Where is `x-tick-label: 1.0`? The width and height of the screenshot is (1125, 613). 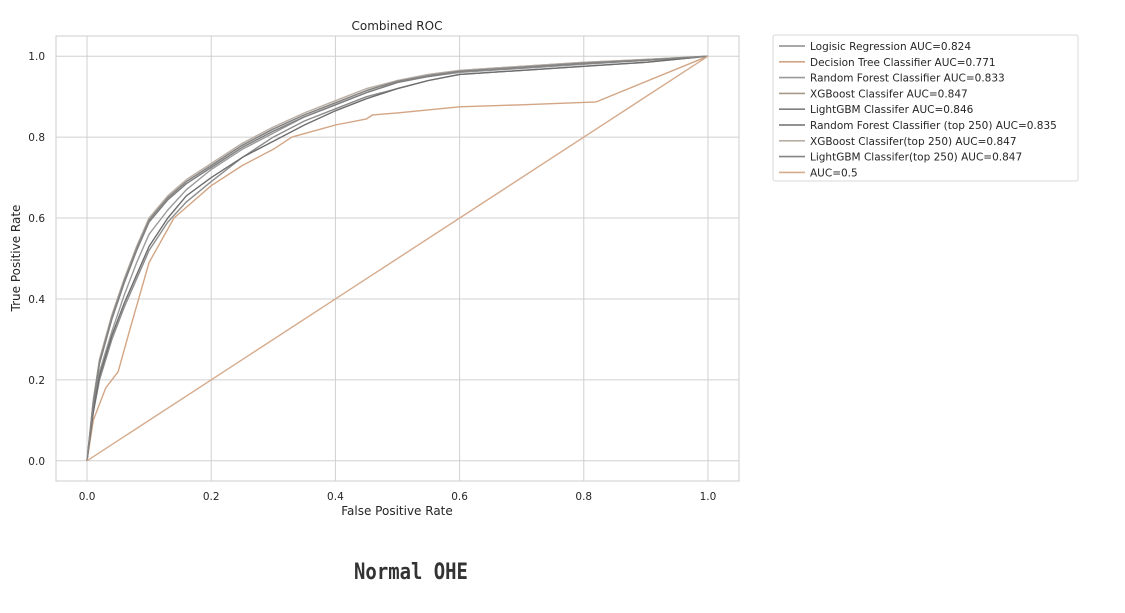 x-tick-label: 1.0 is located at coordinates (708, 497).